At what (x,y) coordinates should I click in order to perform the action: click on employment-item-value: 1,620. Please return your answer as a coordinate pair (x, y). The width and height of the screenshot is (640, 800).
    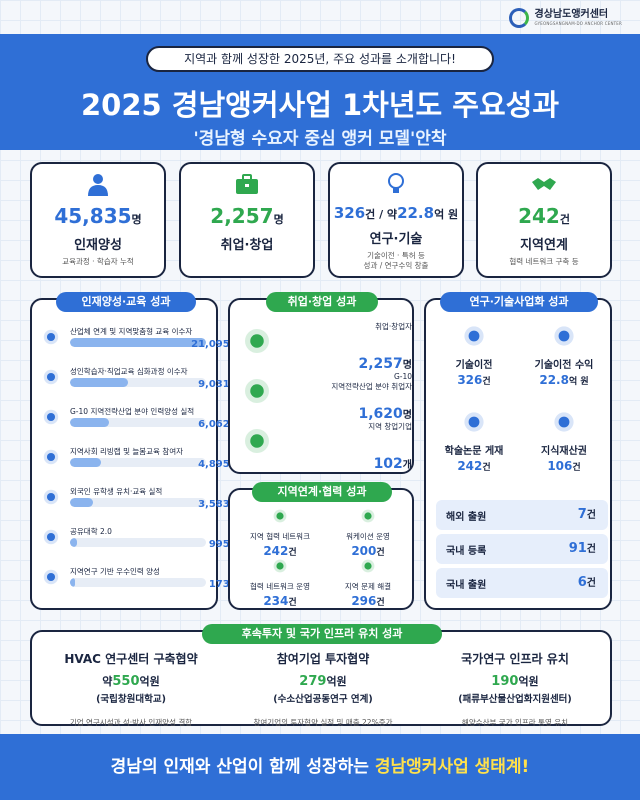
    Looking at the image, I should click on (380, 414).